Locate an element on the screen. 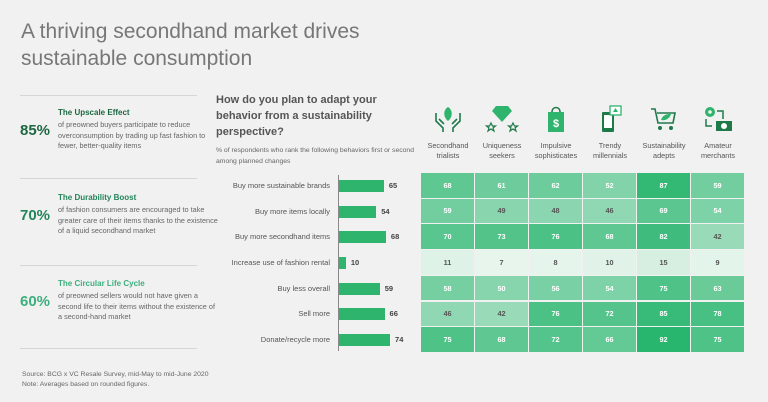 The height and width of the screenshot is (402, 768). row-label: Buy more sustainable brands is located at coordinates (281, 185).